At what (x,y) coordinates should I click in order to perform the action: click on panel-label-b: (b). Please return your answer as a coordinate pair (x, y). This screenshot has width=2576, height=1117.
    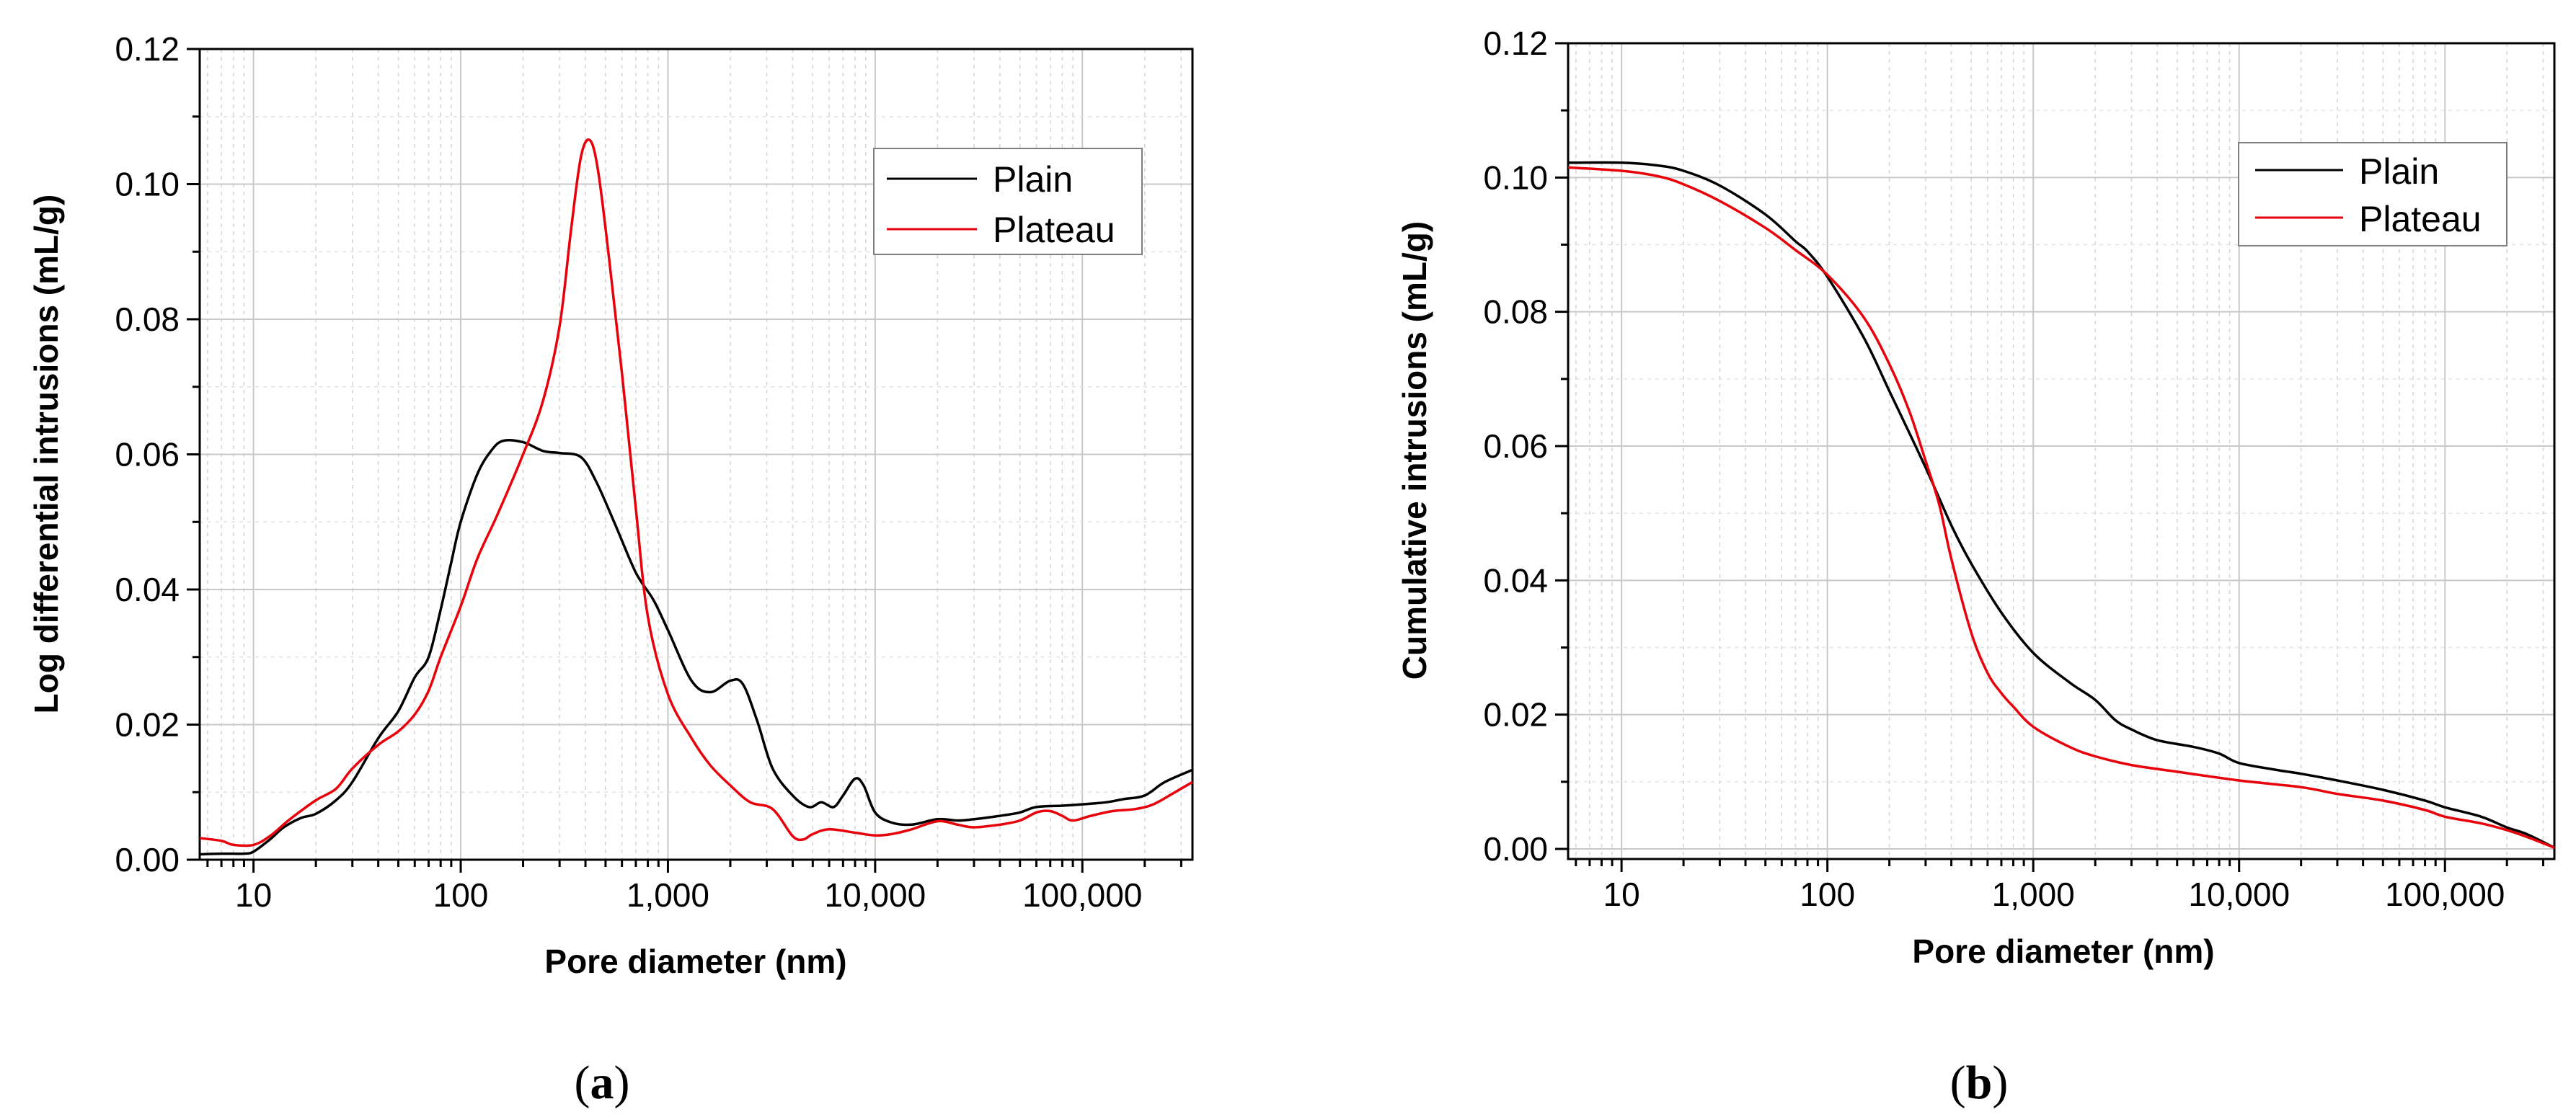
    Looking at the image, I should click on (1979, 1082).